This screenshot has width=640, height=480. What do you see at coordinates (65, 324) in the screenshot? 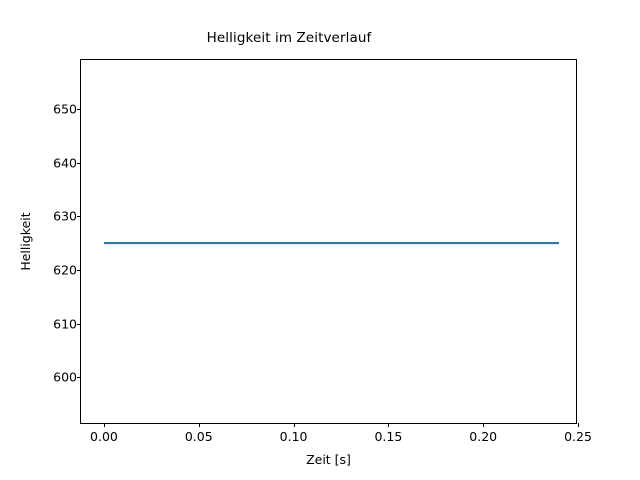
I see `y-tick-label: 610` at bounding box center [65, 324].